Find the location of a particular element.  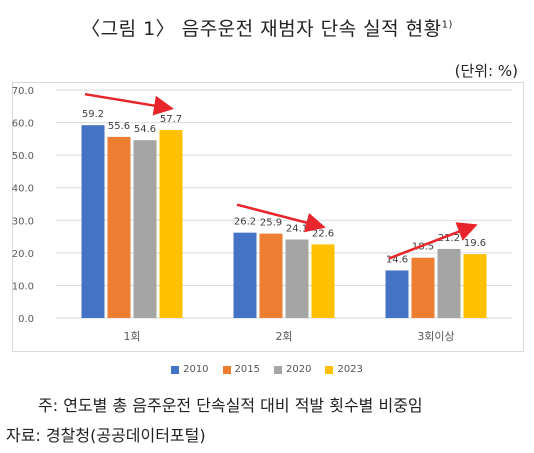

chart-title: 〈그림 1〉 음주운전 재범자 단속 실적 현황1) is located at coordinates (267, 29).